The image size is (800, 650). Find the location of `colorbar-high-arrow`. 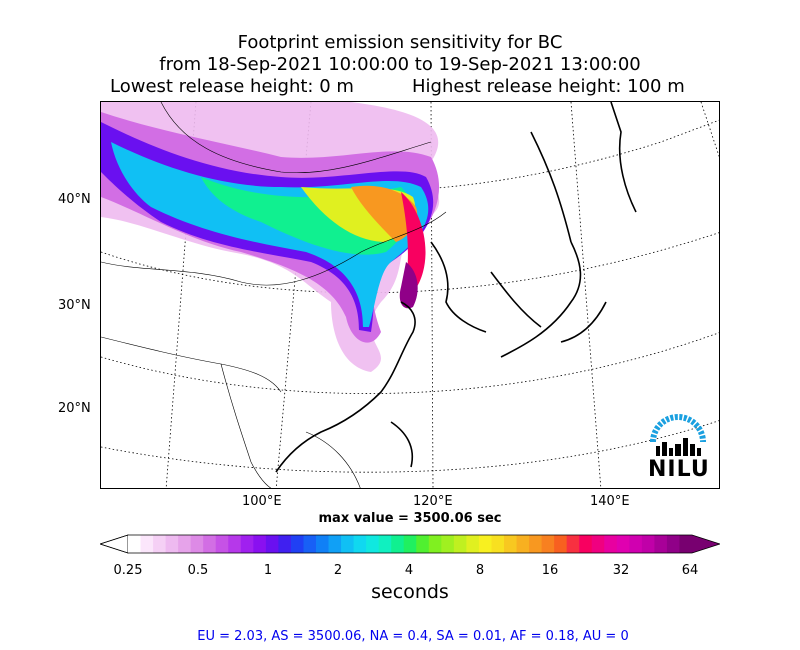

colorbar-high-arrow is located at coordinates (706, 544).